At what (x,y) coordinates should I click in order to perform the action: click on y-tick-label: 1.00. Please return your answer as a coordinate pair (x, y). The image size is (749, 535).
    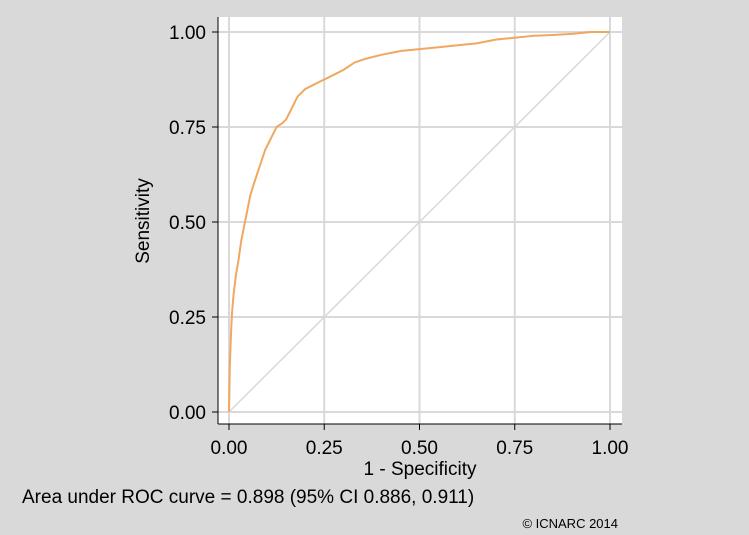
    Looking at the image, I should click on (187, 33).